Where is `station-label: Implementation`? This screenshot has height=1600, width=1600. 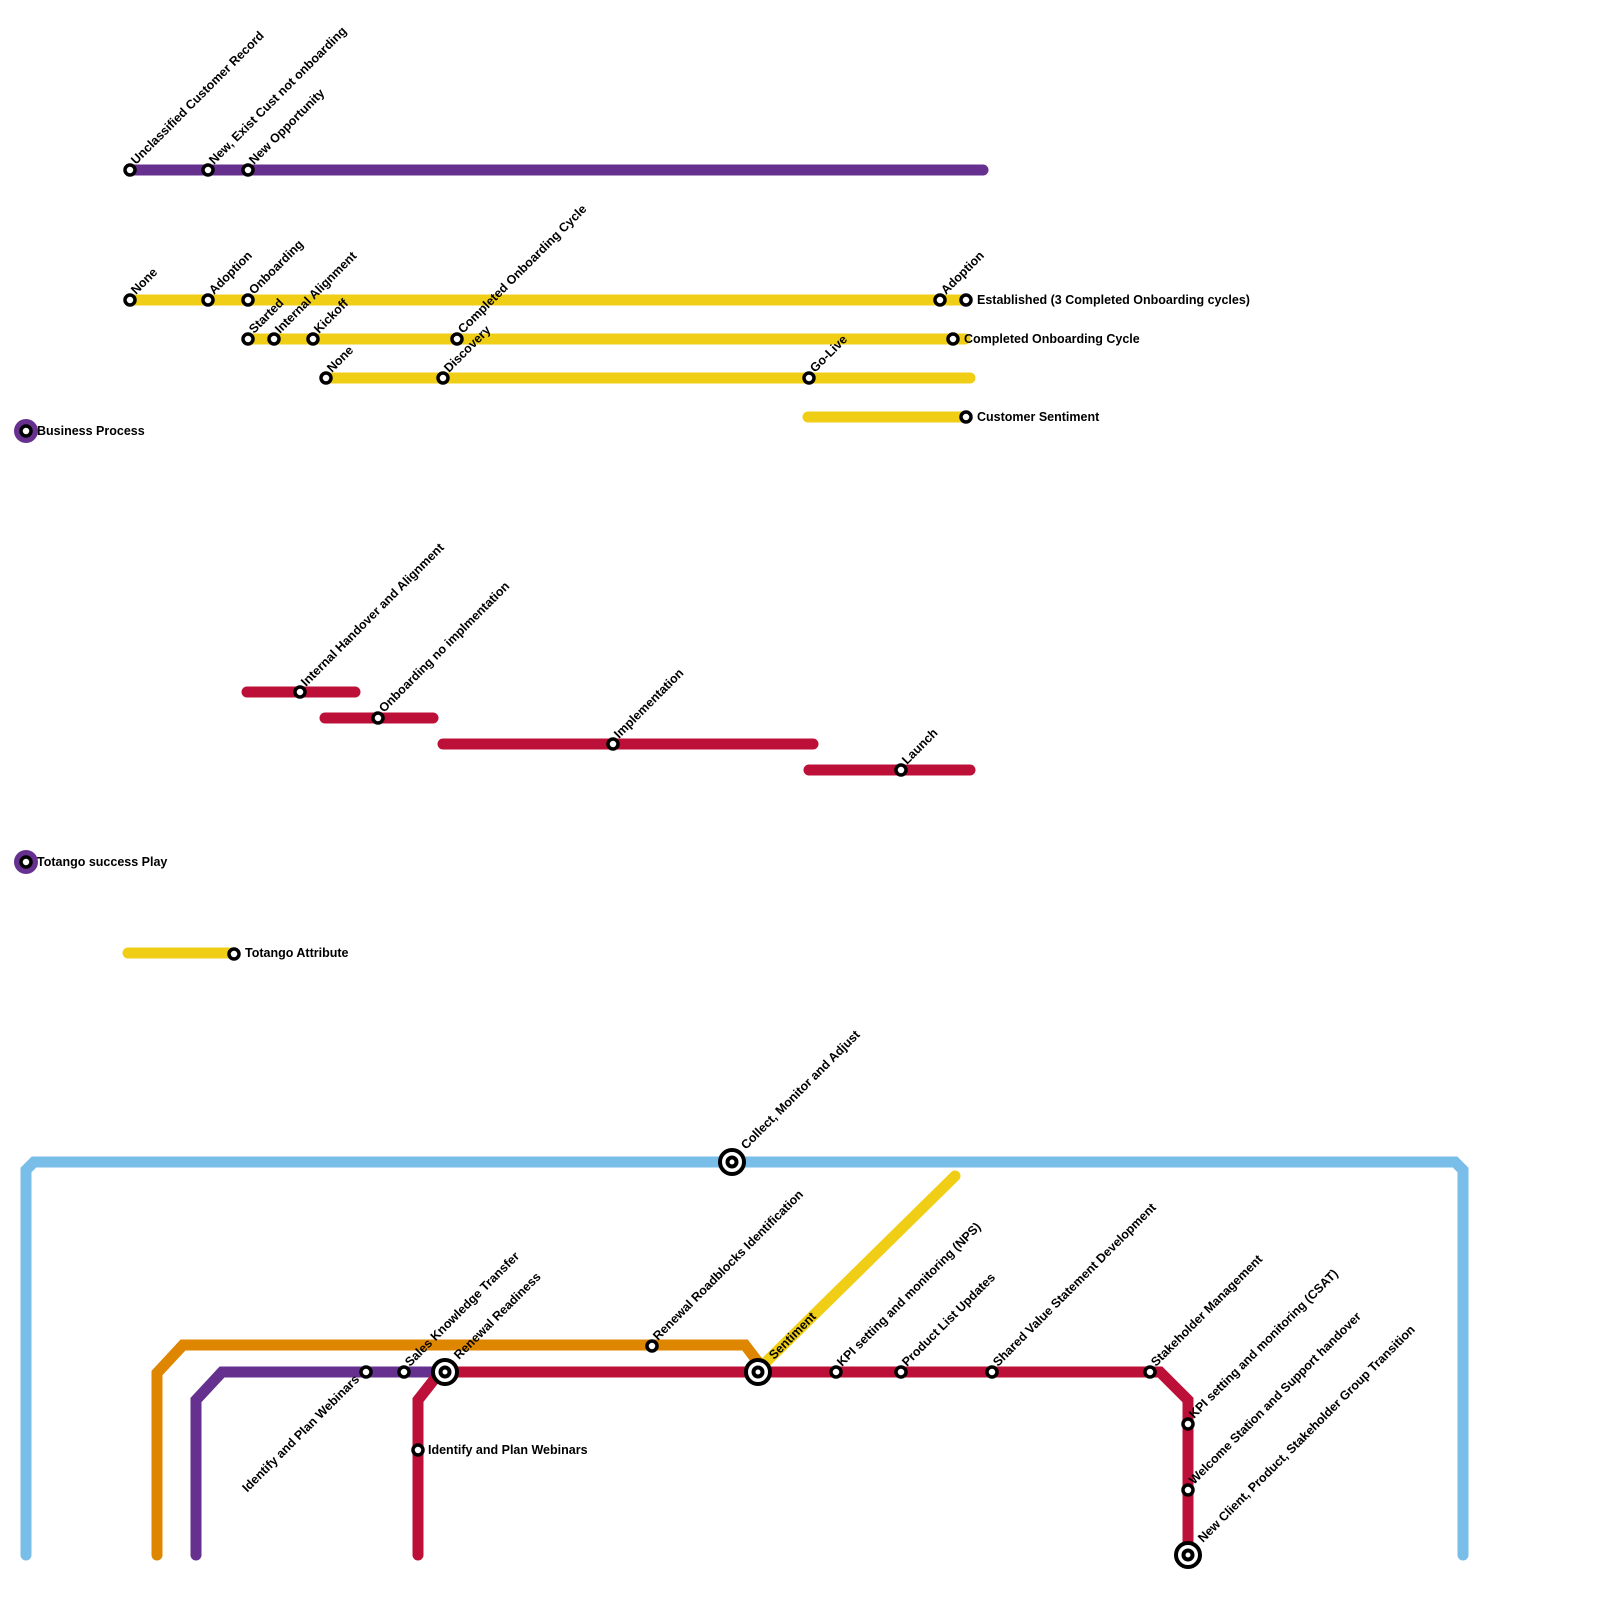 station-label: Implementation is located at coordinates (648, 703).